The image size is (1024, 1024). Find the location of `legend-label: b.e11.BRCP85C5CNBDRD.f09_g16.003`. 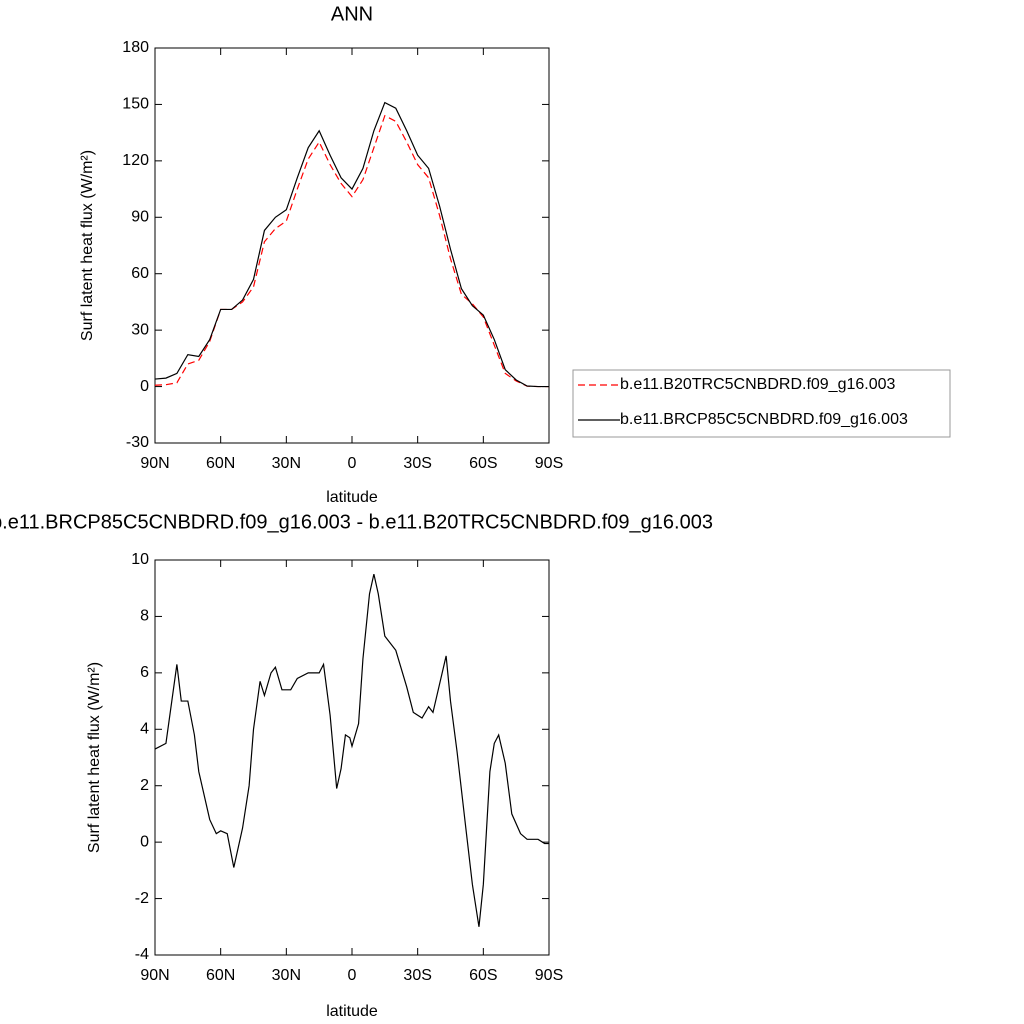

legend-label: b.e11.BRCP85C5CNBDRD.f09_g16.003 is located at coordinates (764, 419).